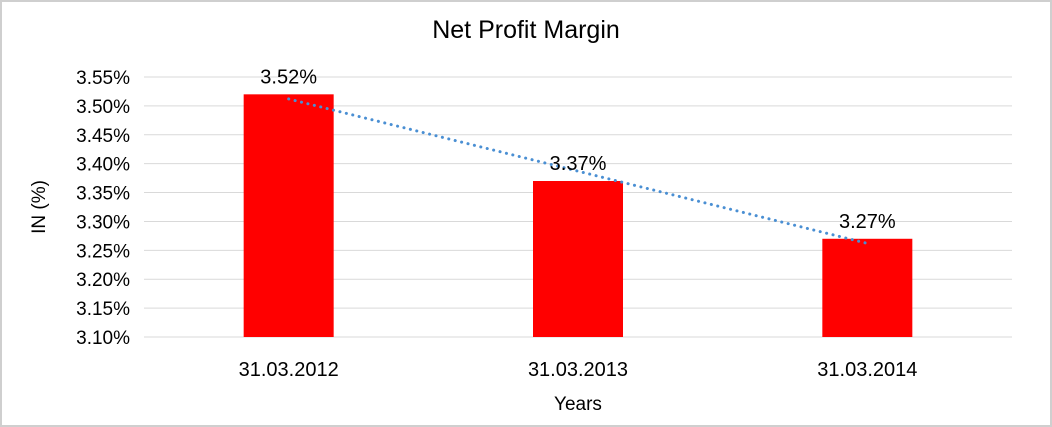  What do you see at coordinates (578, 404) in the screenshot?
I see `x-axis-title: Years` at bounding box center [578, 404].